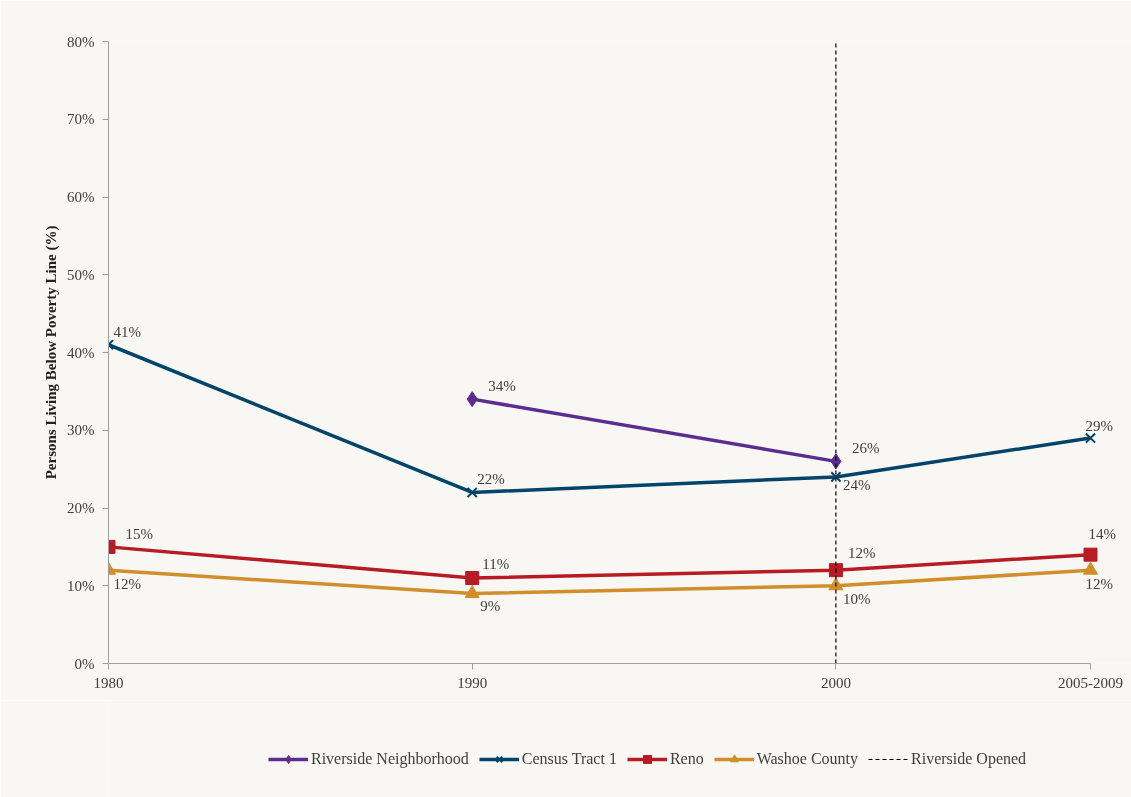 This screenshot has width=1131, height=797. I want to click on y-tick-label: 60%, so click(81, 197).